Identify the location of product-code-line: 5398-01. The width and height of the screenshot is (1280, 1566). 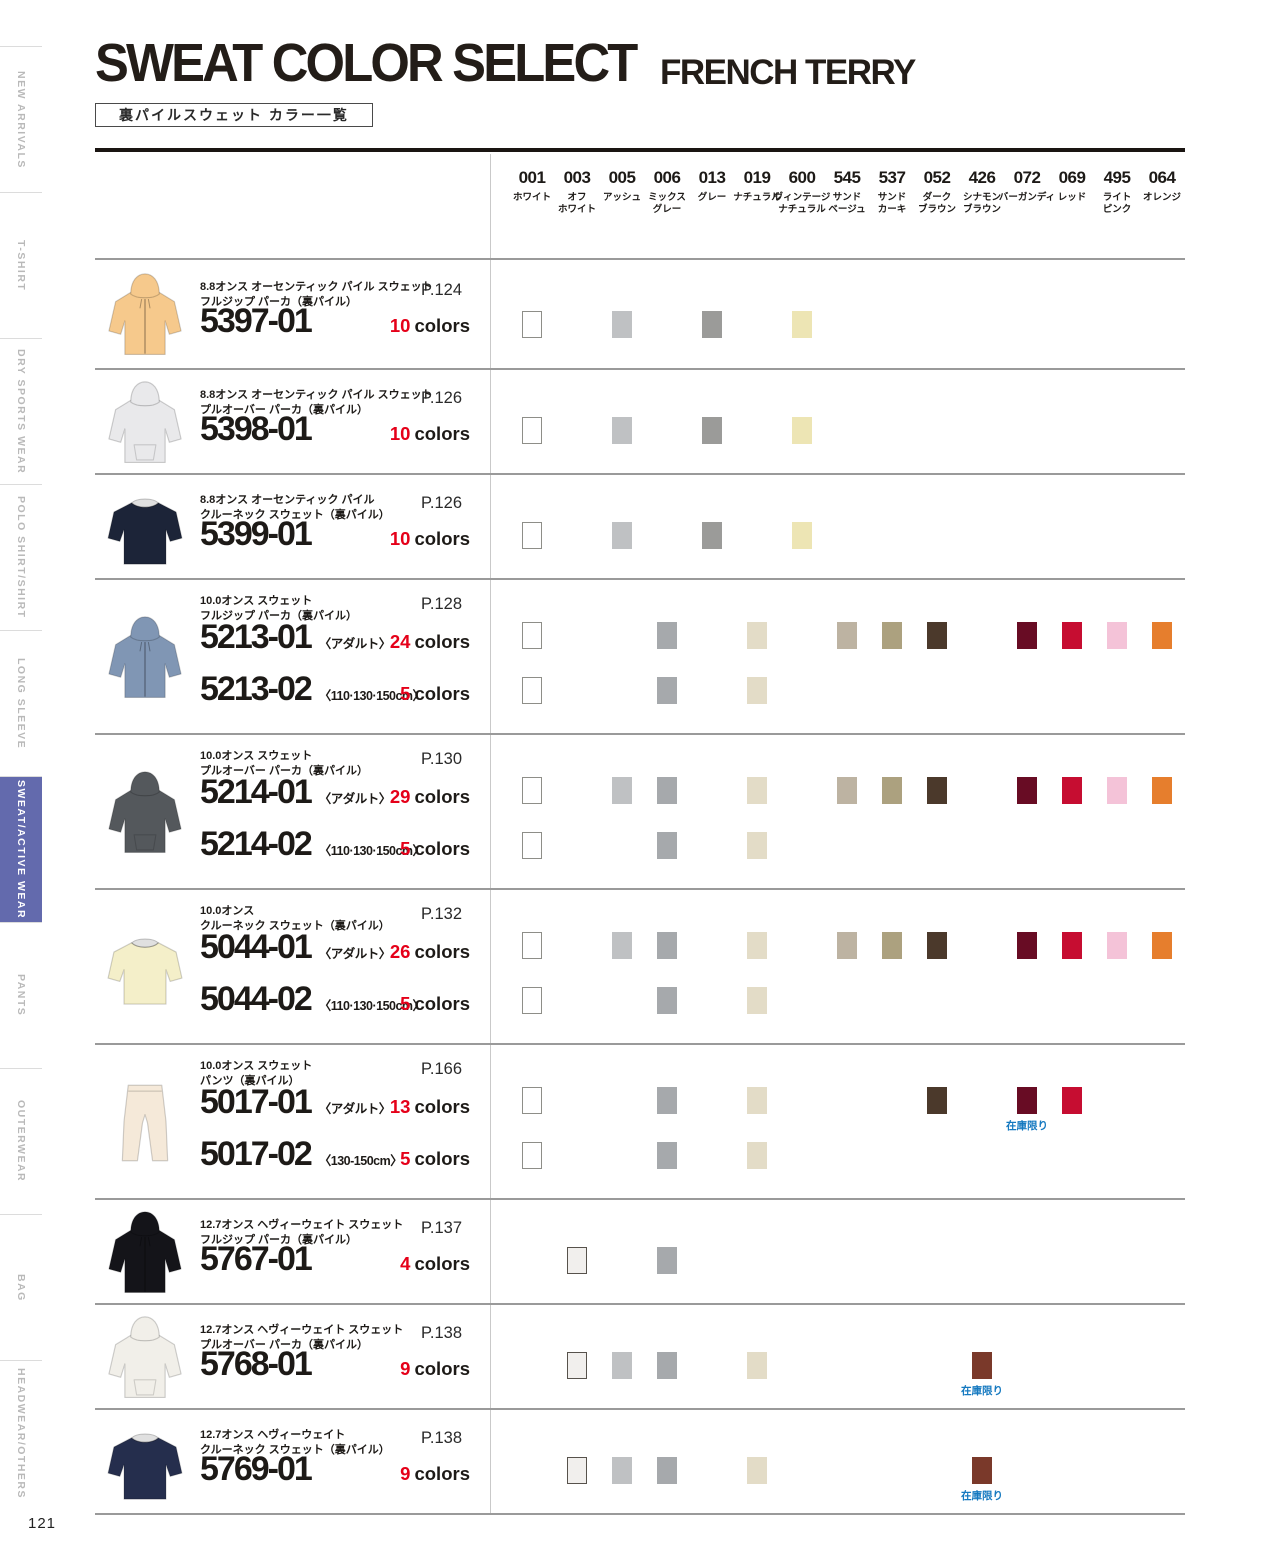
(256, 429).